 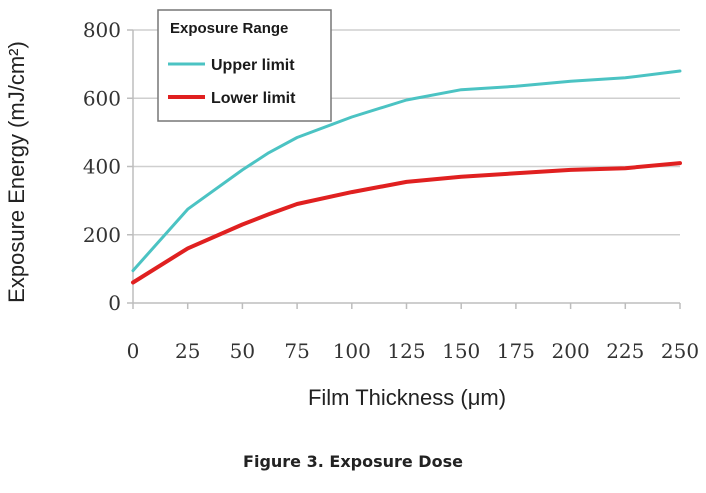 What do you see at coordinates (187, 351) in the screenshot?
I see `x-tick-label-25: 25` at bounding box center [187, 351].